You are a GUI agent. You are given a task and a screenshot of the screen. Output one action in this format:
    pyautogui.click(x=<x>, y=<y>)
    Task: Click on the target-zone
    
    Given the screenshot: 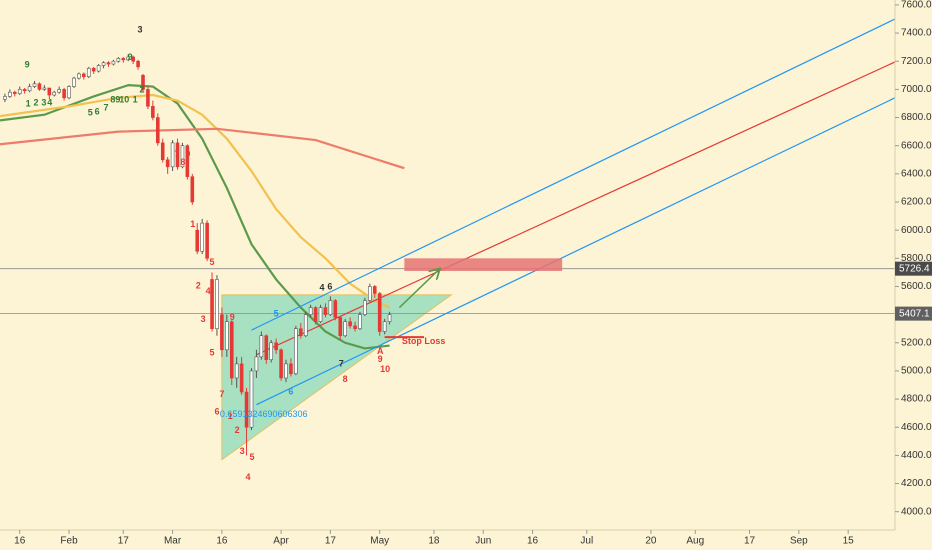 What is the action you would take?
    pyautogui.click(x=483, y=264)
    